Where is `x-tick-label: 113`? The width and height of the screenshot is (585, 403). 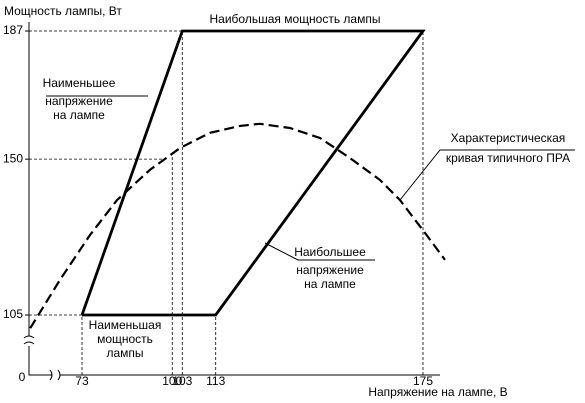
x-tick-label: 113 is located at coordinates (215, 381).